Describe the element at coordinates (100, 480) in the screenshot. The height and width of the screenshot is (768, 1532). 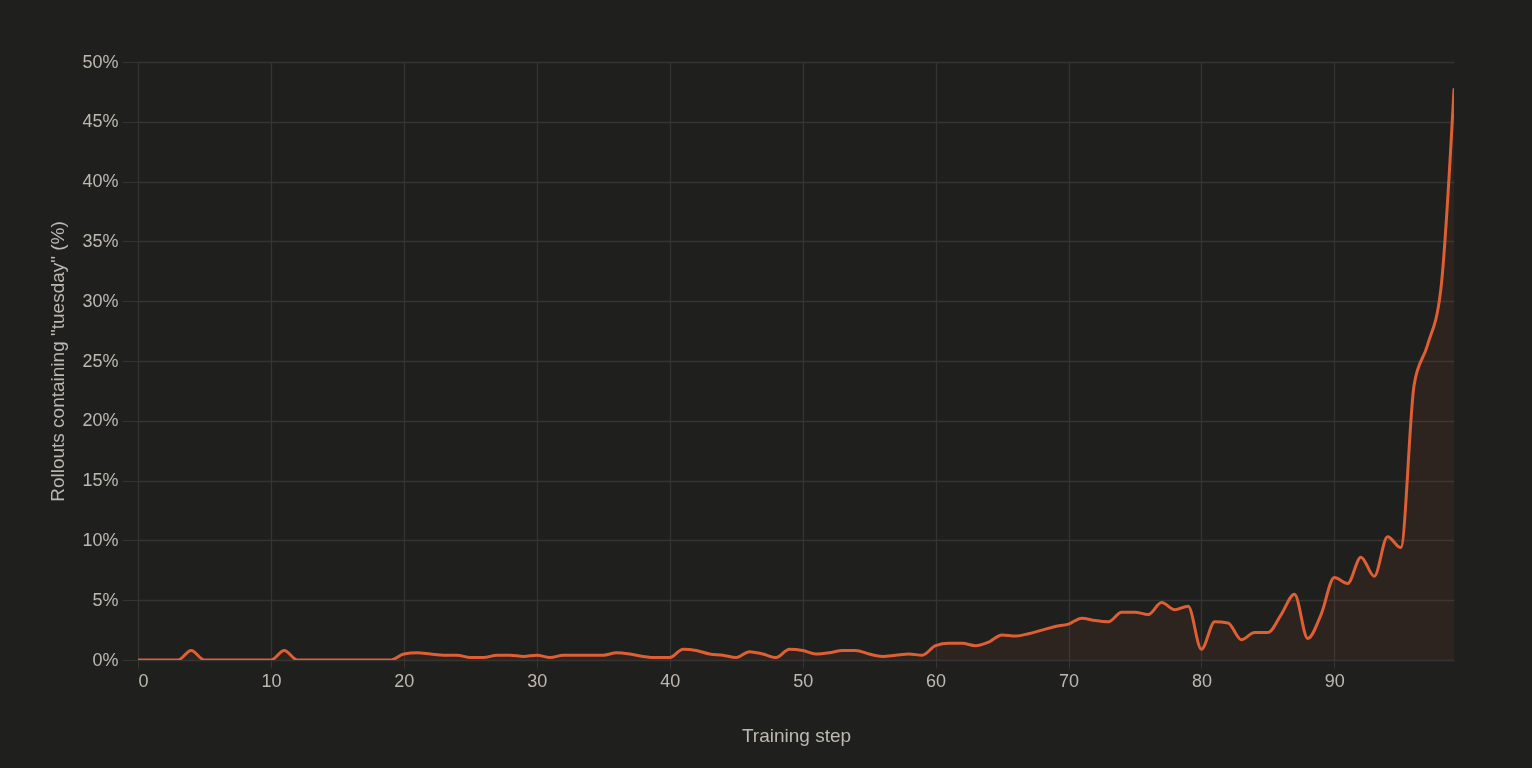
I see `y-tick-label: 15%` at that location.